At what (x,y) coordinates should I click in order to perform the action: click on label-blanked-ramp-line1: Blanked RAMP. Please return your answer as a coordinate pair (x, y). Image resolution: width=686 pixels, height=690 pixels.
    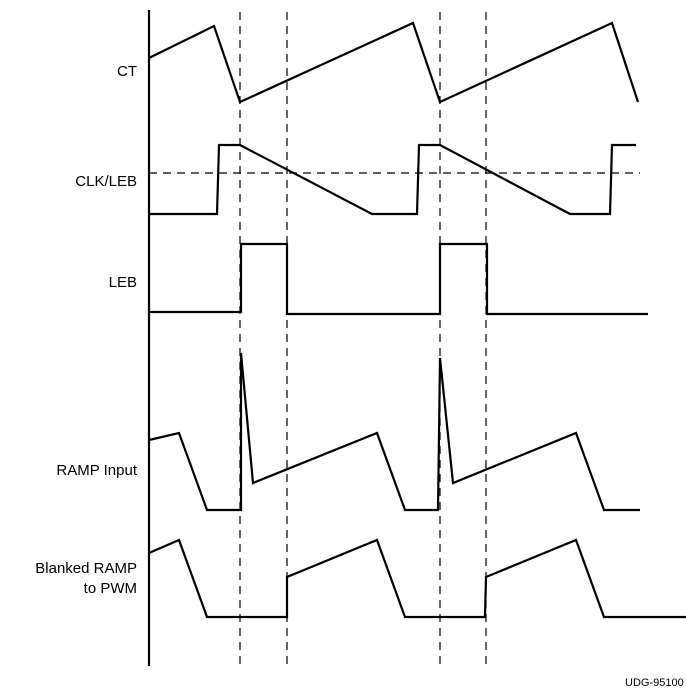
    Looking at the image, I should click on (86, 568).